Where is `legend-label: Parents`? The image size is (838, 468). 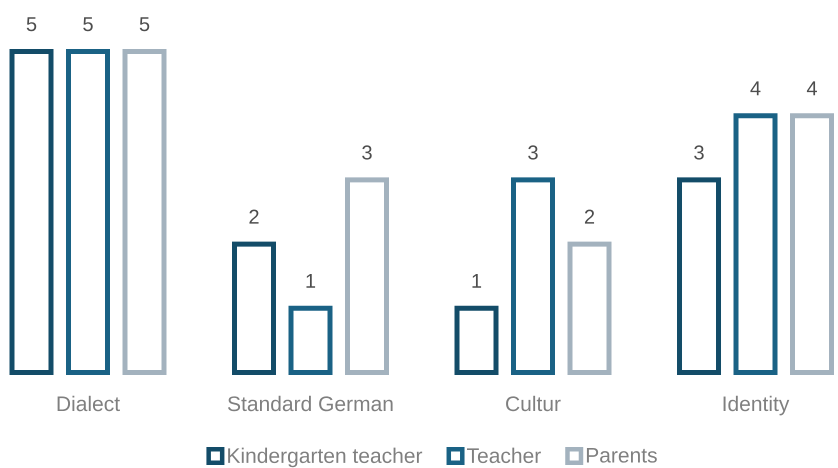 legend-label: Parents is located at coordinates (621, 455).